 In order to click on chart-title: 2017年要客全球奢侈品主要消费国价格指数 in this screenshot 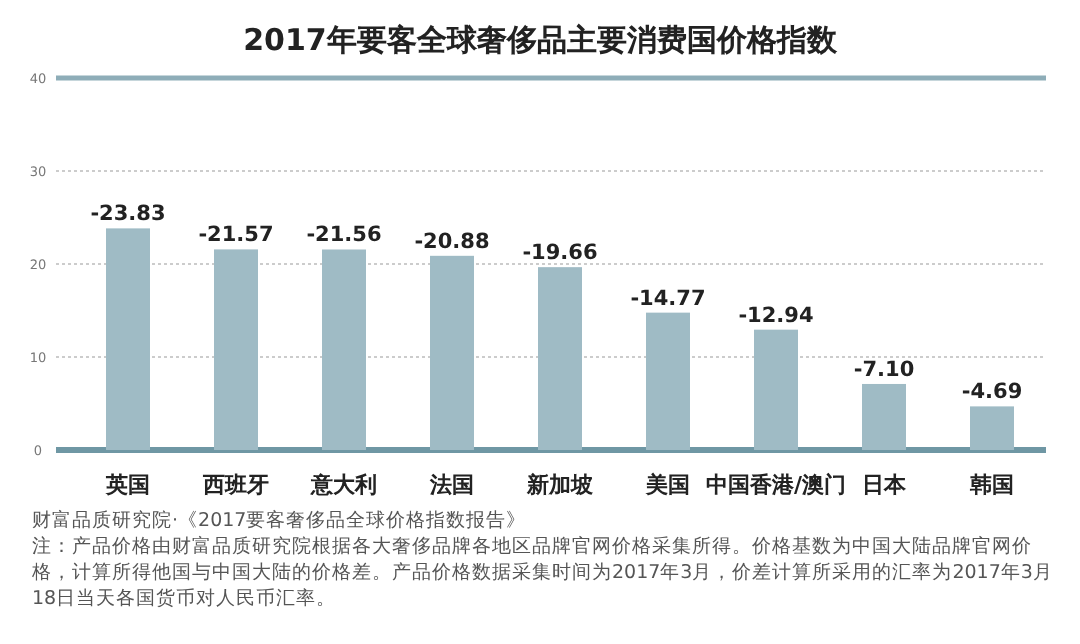, I will do `click(541, 40)`.